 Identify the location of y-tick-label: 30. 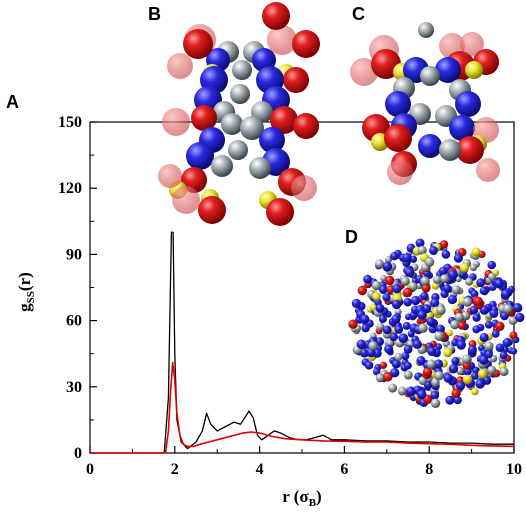
(74, 387).